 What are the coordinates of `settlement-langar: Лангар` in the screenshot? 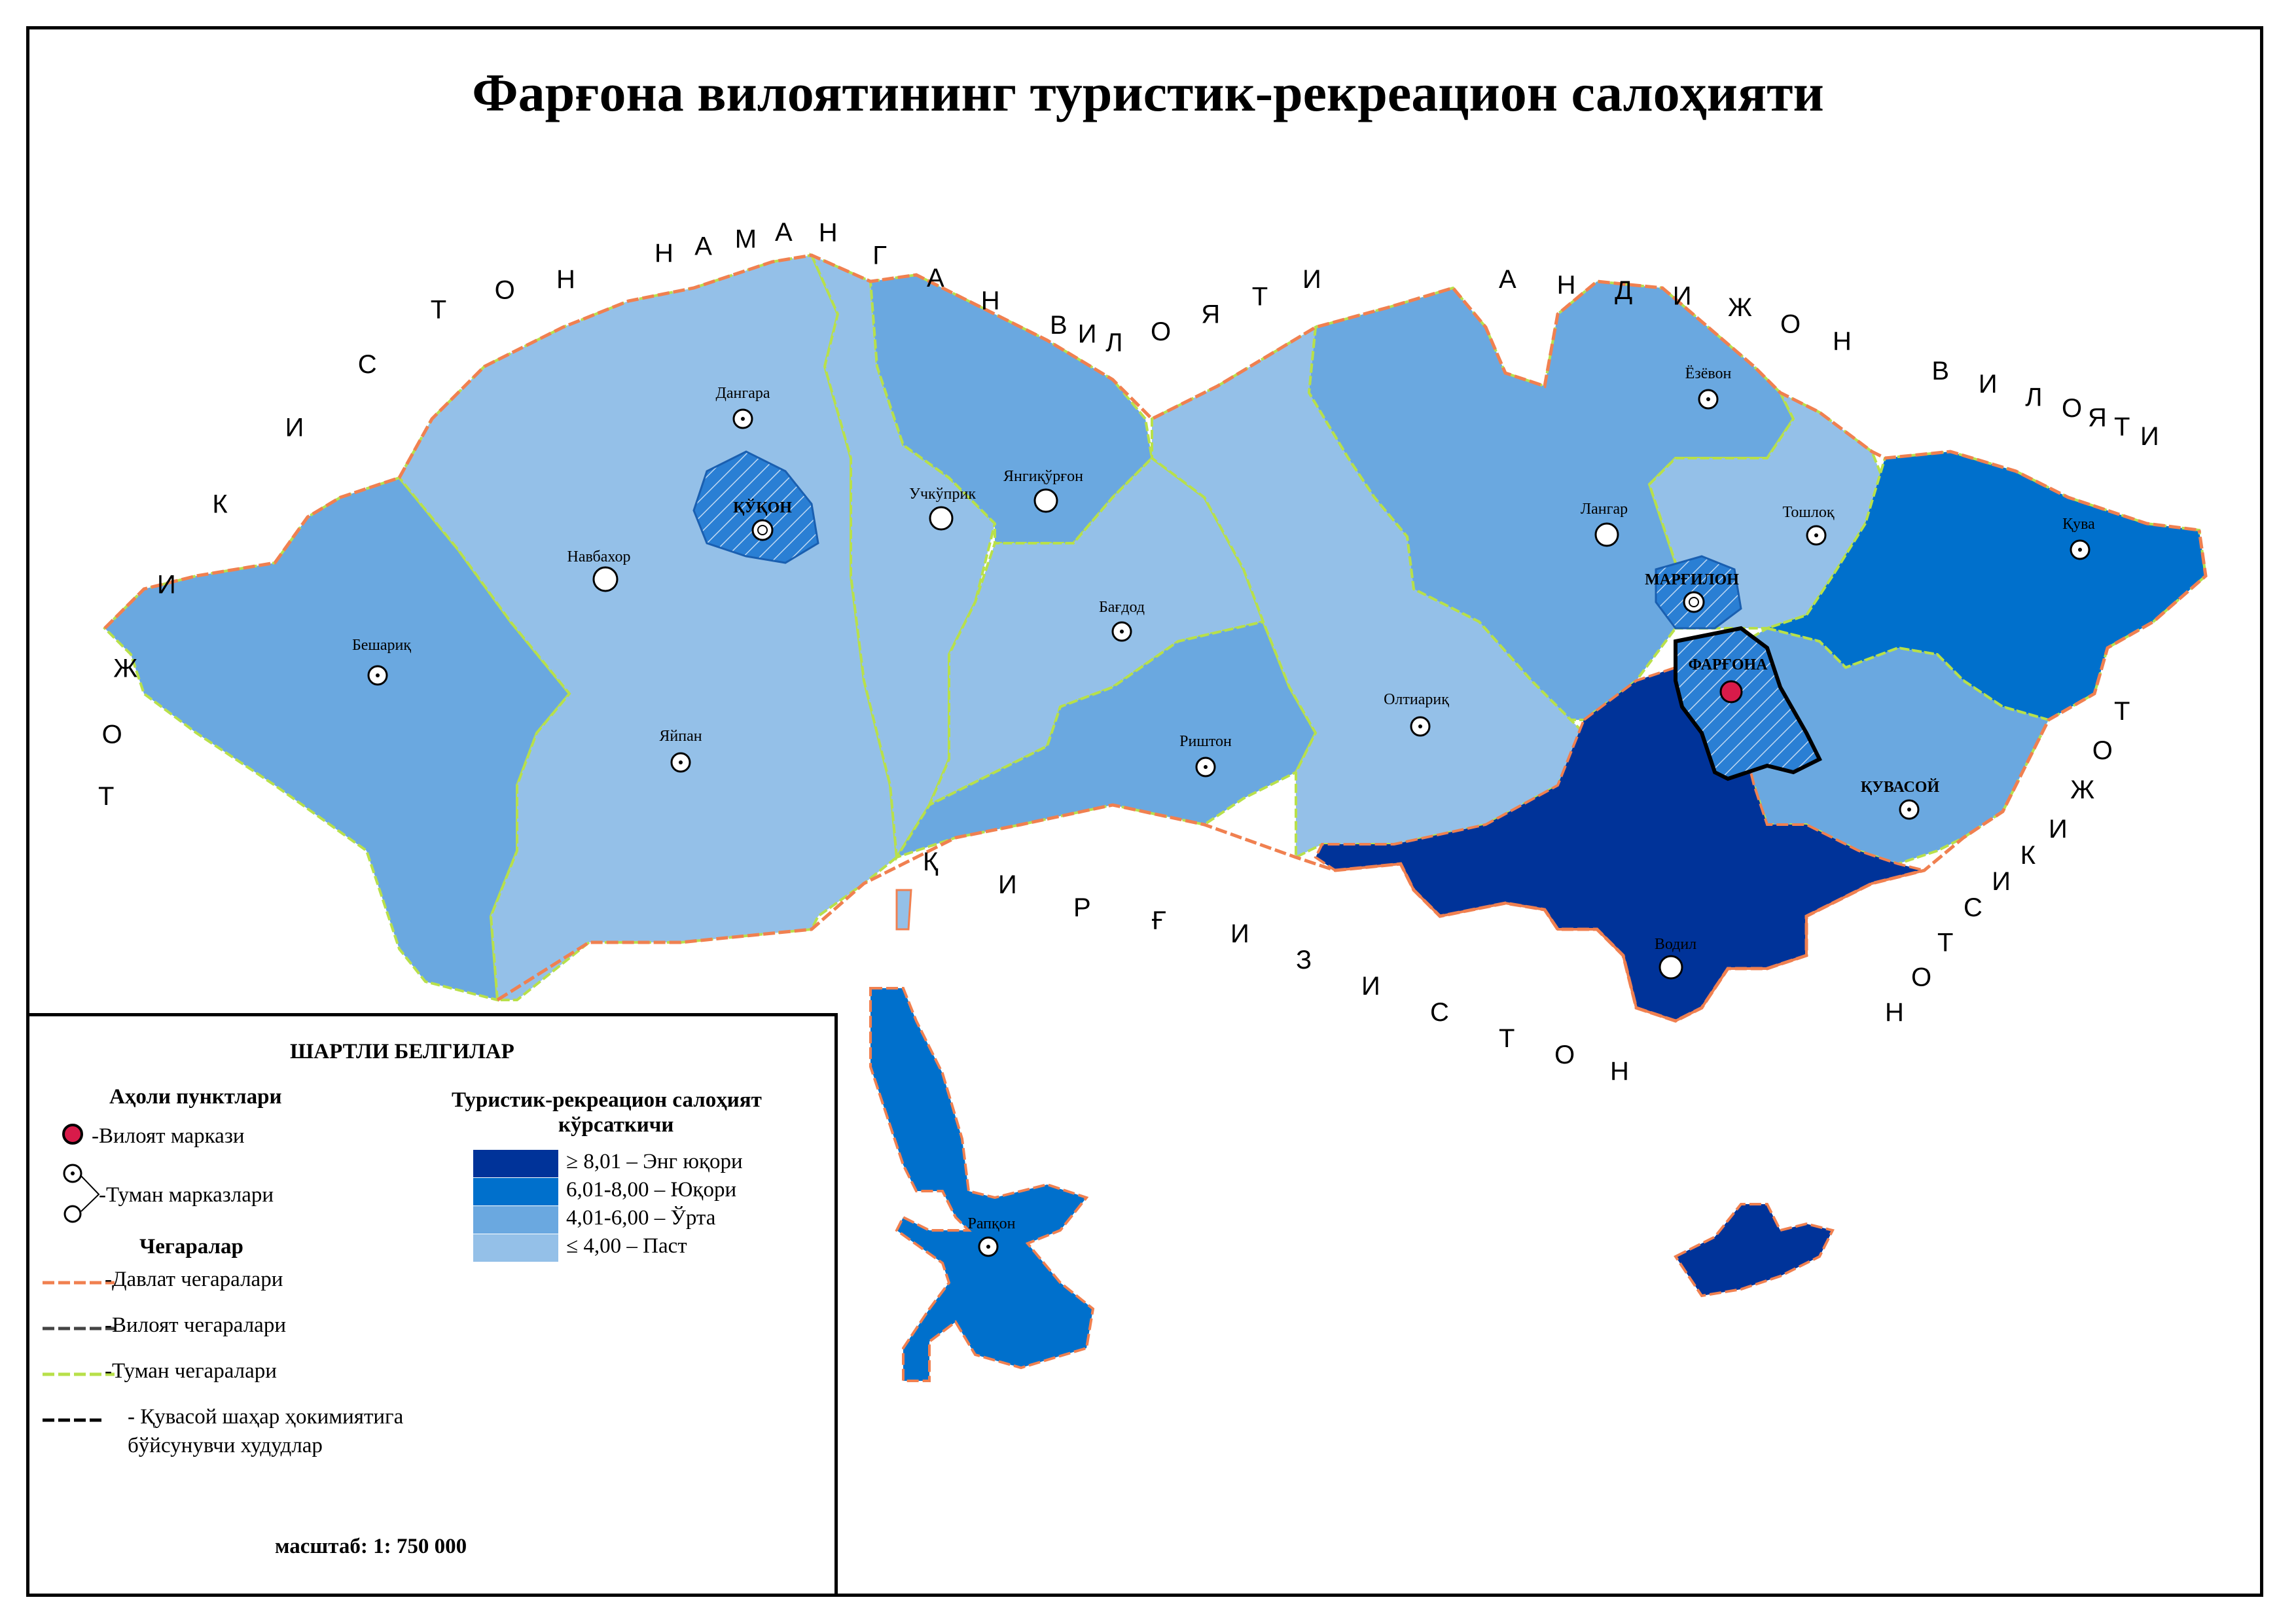 It's located at (1604, 524).